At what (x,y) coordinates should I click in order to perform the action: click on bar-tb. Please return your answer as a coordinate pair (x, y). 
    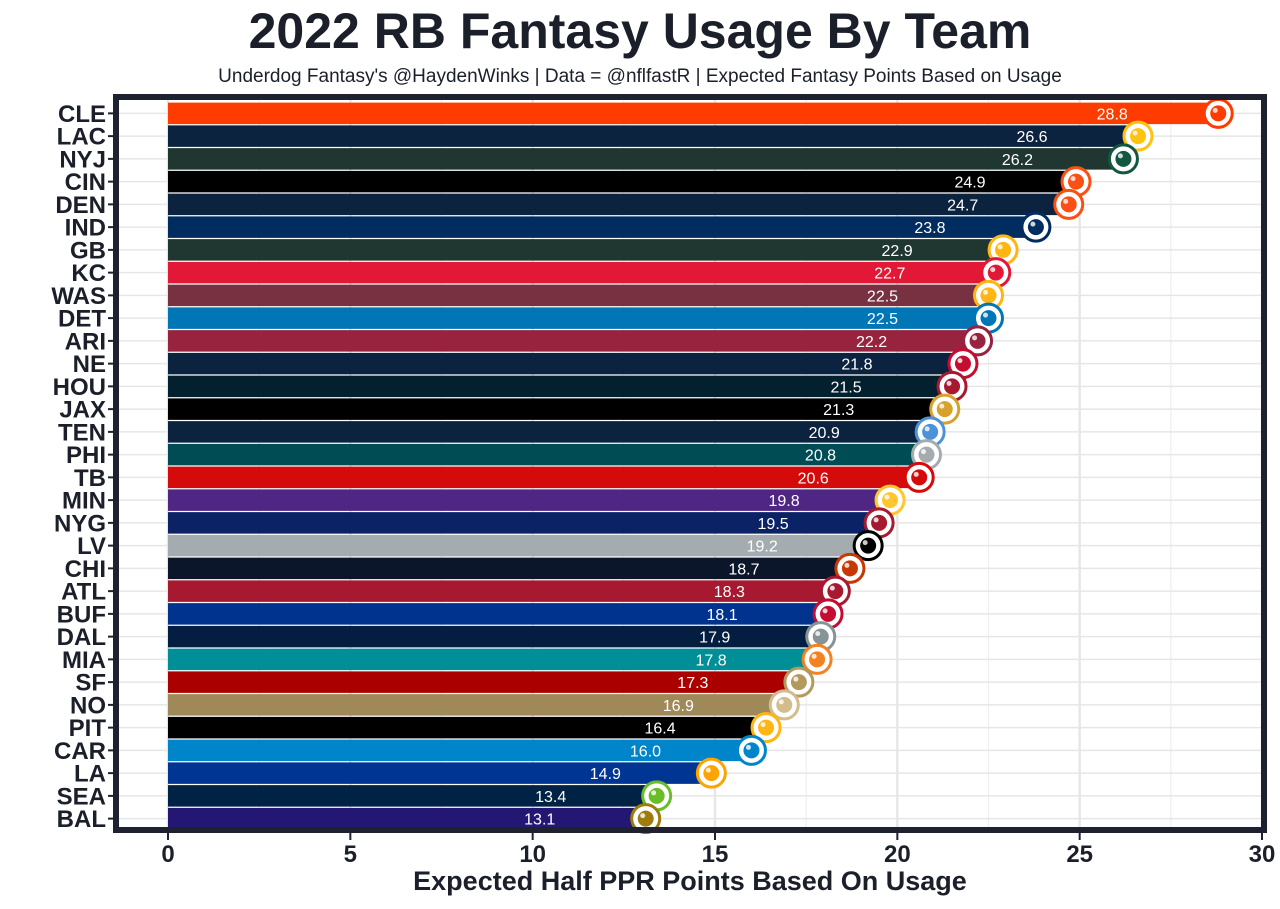
    Looking at the image, I should click on (544, 477).